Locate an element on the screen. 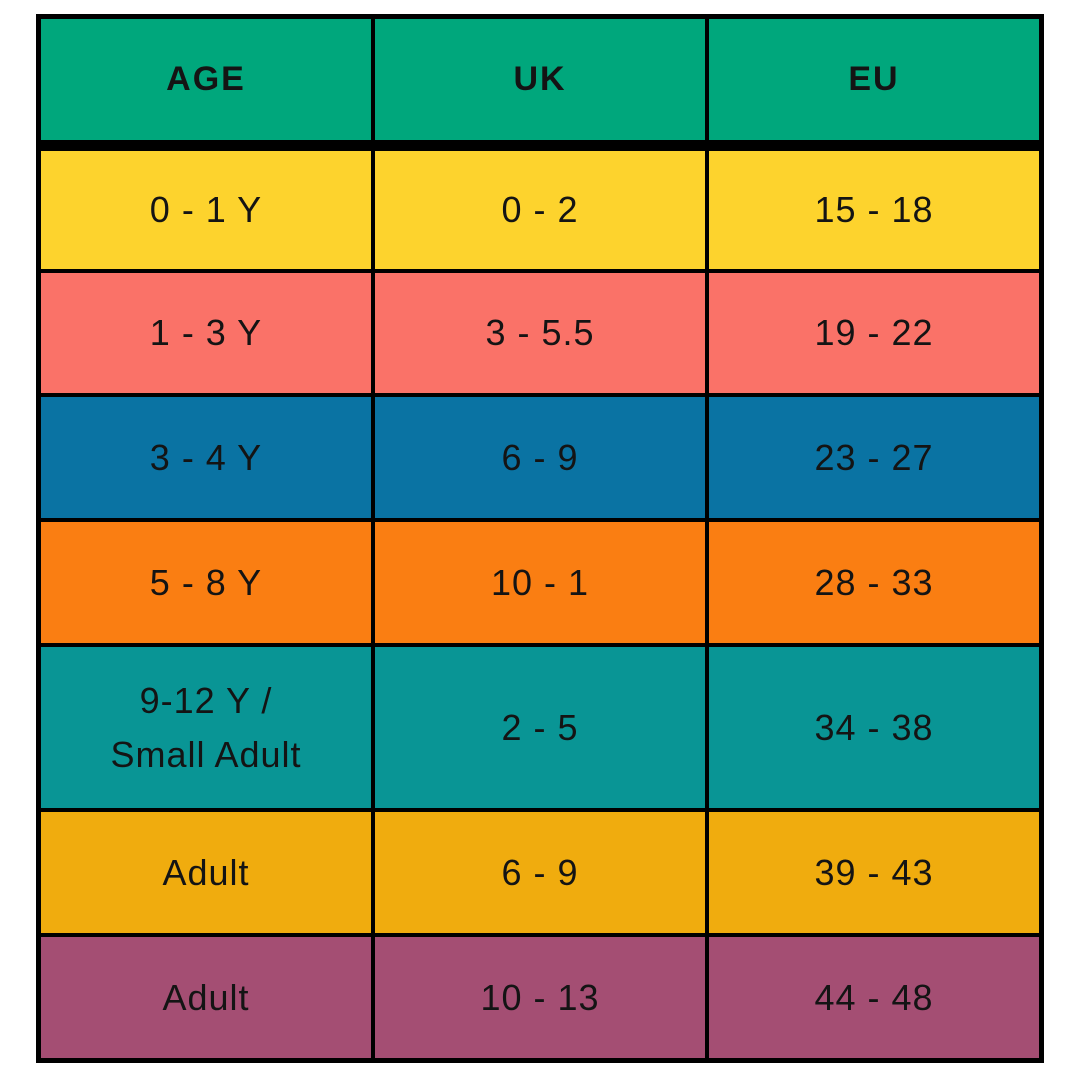  cell-eu-row5: 39 - 43 is located at coordinates (874, 872).